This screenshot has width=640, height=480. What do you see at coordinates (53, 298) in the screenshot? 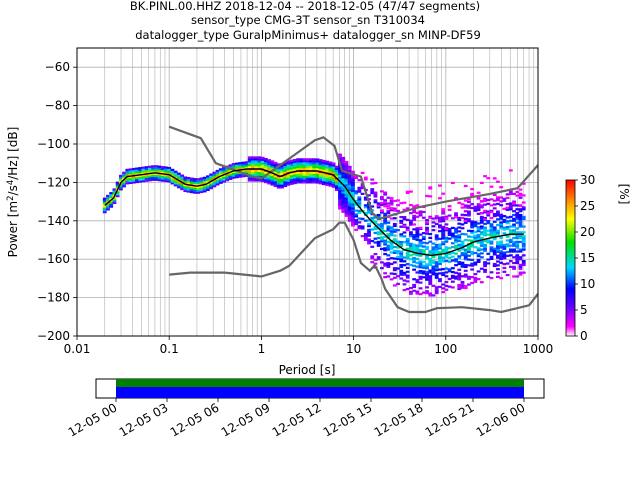
I see `y-tick-label: −180` at bounding box center [53, 298].